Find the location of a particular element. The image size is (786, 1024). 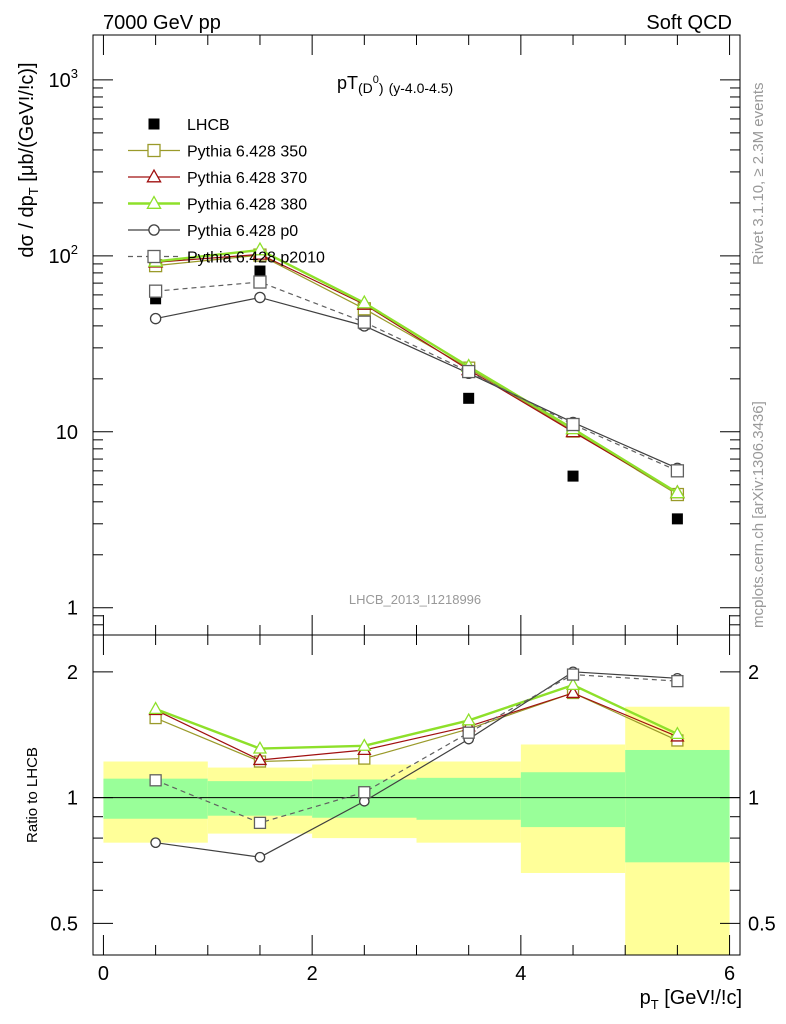

p2010-ratio-line is located at coordinates (416, 748).